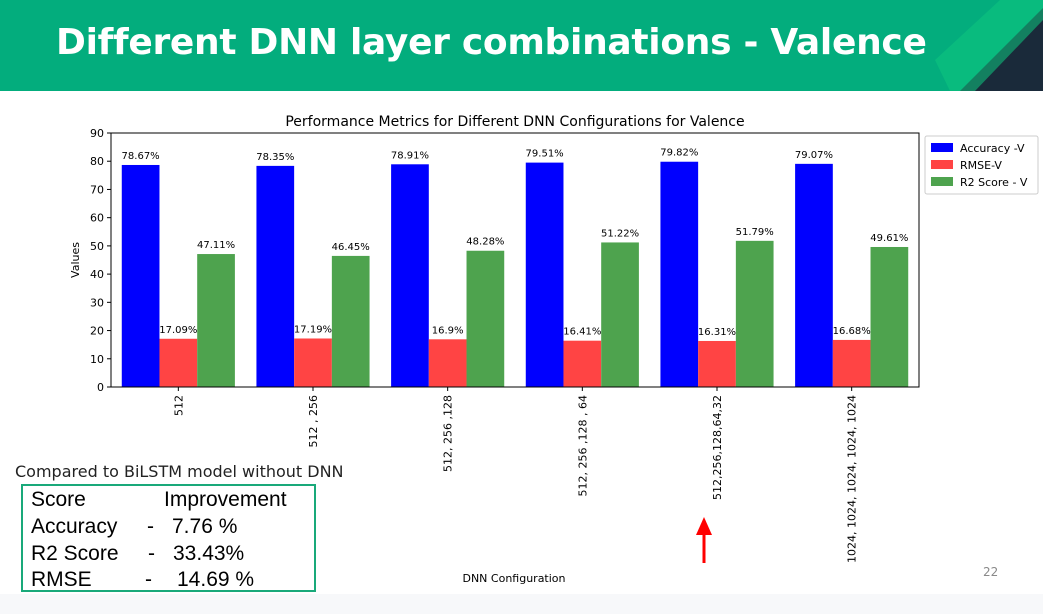 The height and width of the screenshot is (614, 1043). Describe the element at coordinates (852, 331) in the screenshot. I see `bar-value-label: 16.68%` at that location.